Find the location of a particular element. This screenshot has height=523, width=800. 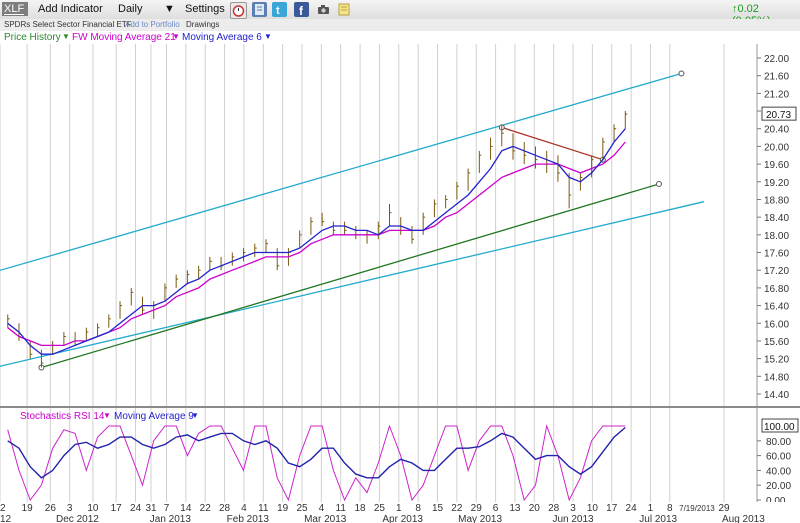

period-label: Daily is located at coordinates (130, 9).